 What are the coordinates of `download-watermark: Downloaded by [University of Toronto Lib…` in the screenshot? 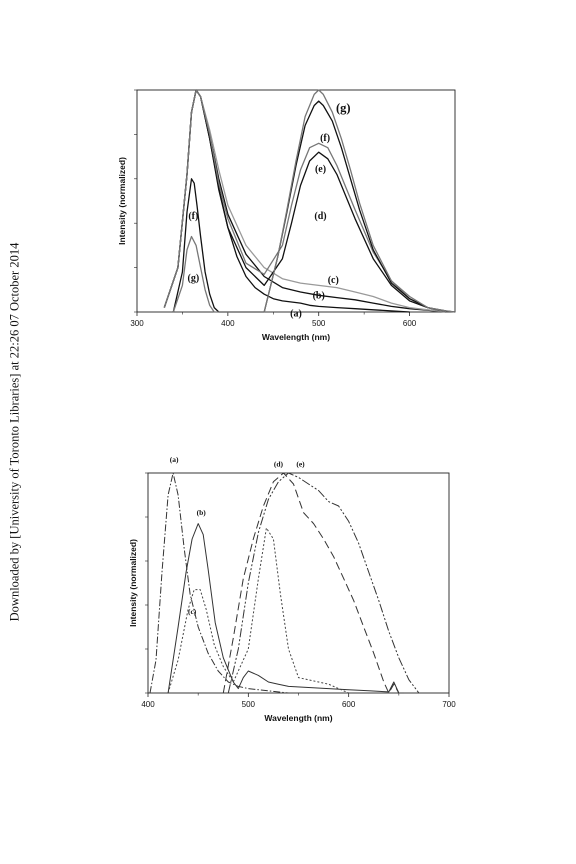 It's located at (12, 432).